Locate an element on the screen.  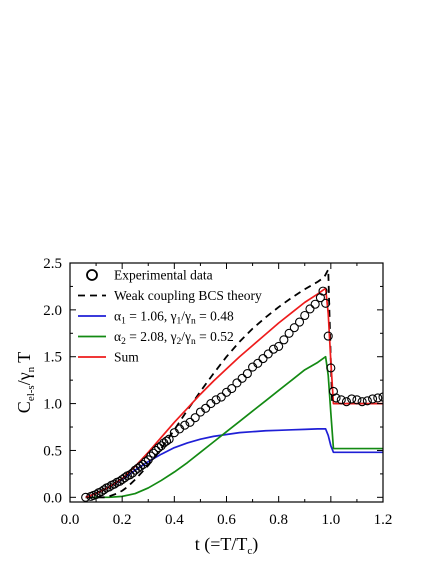
x-tick-label: 1.0 is located at coordinates (330, 520).